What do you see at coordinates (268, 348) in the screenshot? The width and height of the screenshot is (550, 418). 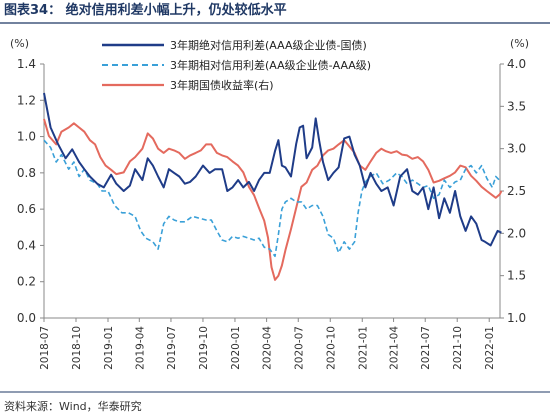 I see `x-tick-label: 2020-04` at bounding box center [268, 348].